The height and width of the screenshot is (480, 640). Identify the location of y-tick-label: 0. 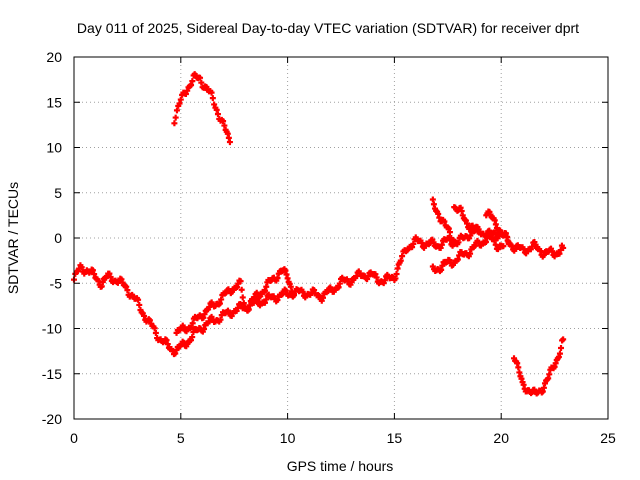
(58, 238).